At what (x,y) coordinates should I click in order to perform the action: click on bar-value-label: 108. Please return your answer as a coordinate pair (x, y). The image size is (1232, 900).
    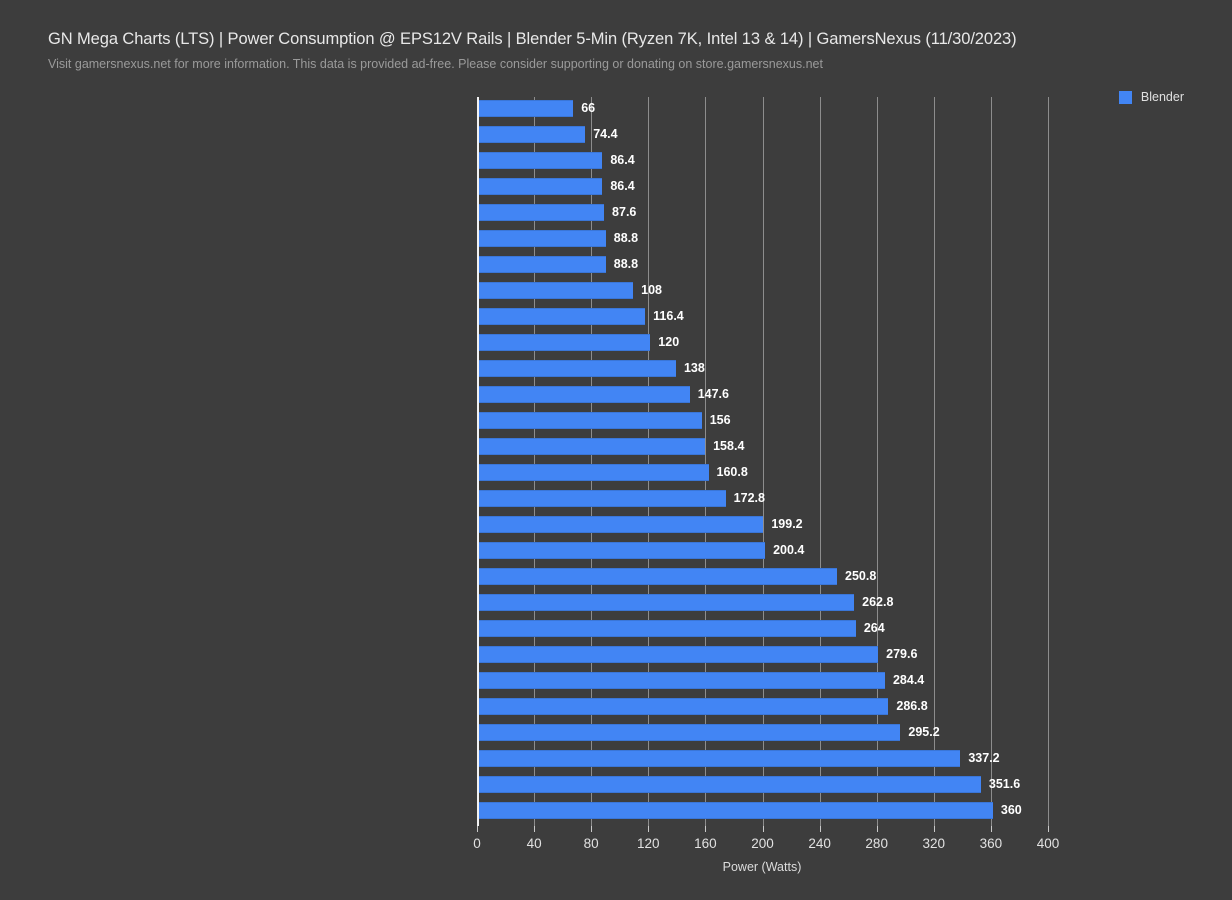
    Looking at the image, I should click on (652, 290).